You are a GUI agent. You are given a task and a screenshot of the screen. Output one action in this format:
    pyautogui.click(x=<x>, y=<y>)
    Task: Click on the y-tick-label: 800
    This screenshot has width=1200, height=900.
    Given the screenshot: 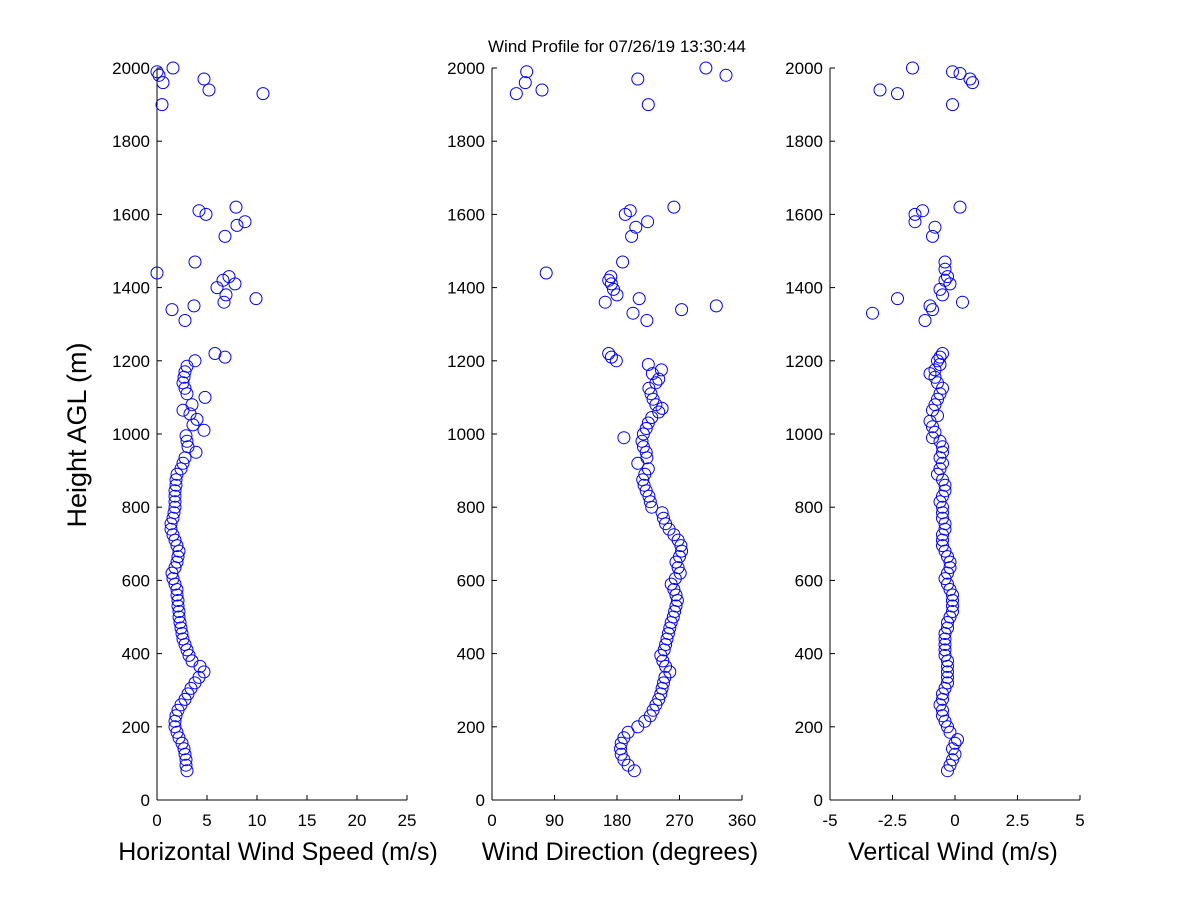 What is the action you would take?
    pyautogui.click(x=136, y=507)
    